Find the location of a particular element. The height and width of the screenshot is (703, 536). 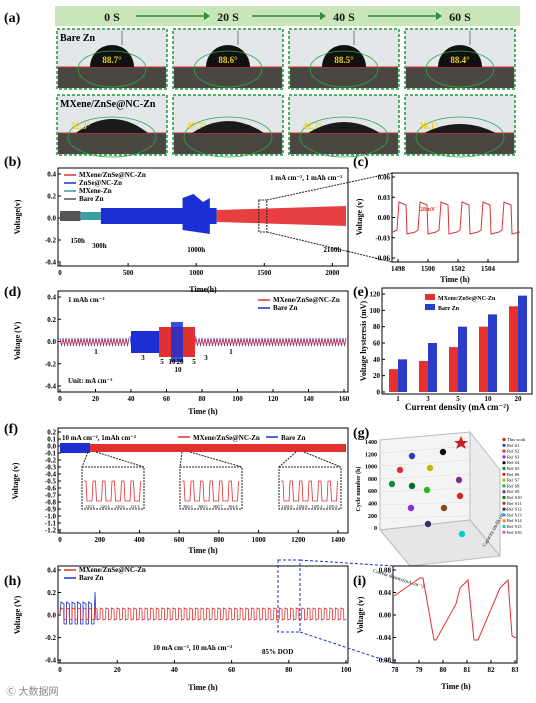

h-x-label: 80 is located at coordinates (289, 670).